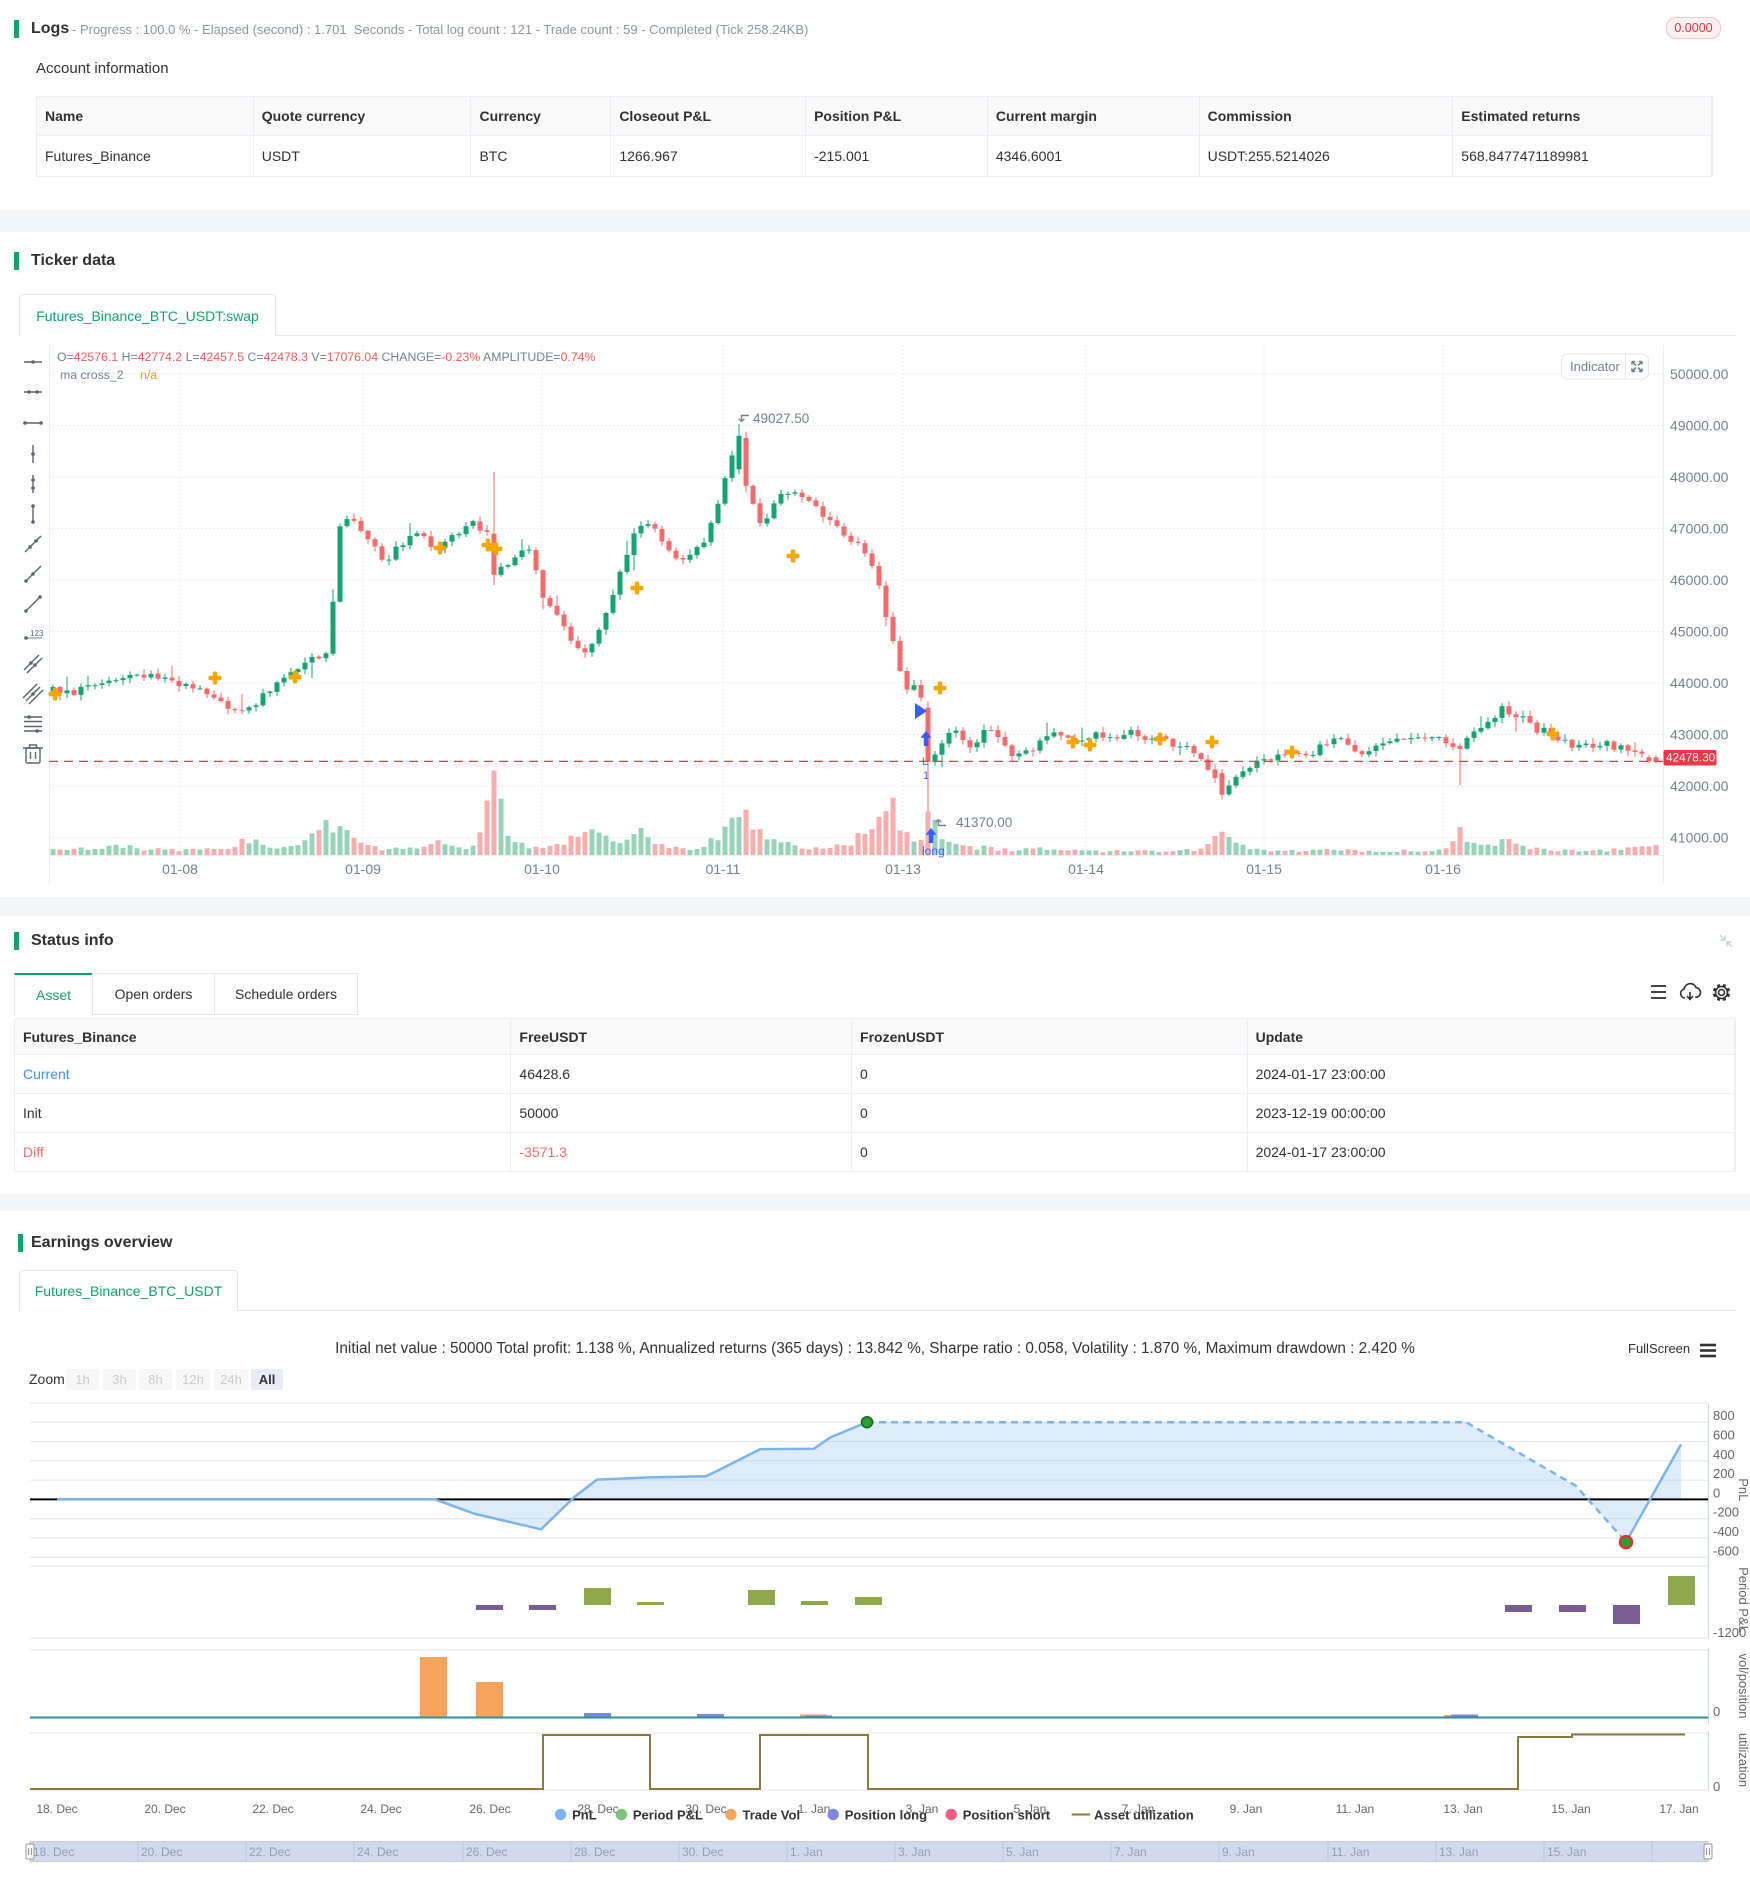 The image size is (1750, 1892). Describe the element at coordinates (1699, 838) in the screenshot. I see `svg-text: 41000.00` at that location.